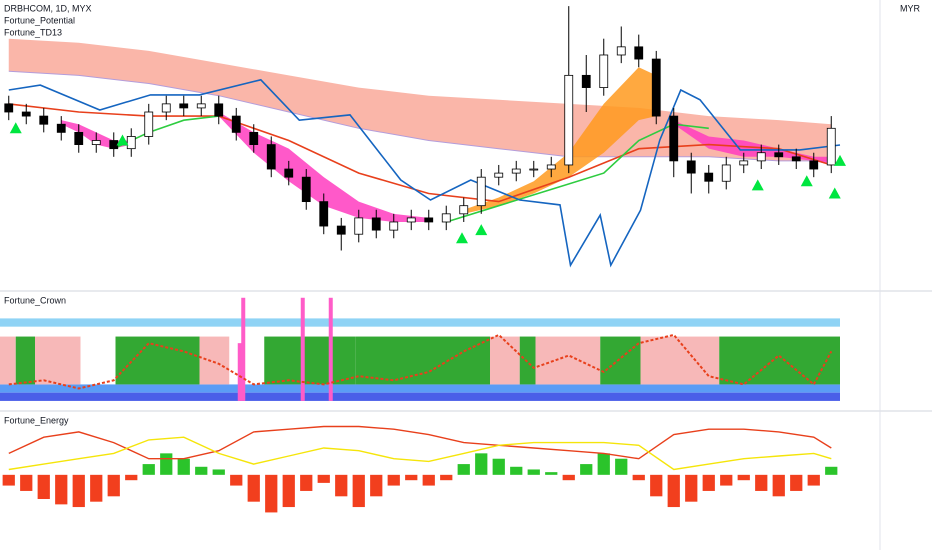  Describe the element at coordinates (910, 8) in the screenshot. I see `currency: MYR` at that location.